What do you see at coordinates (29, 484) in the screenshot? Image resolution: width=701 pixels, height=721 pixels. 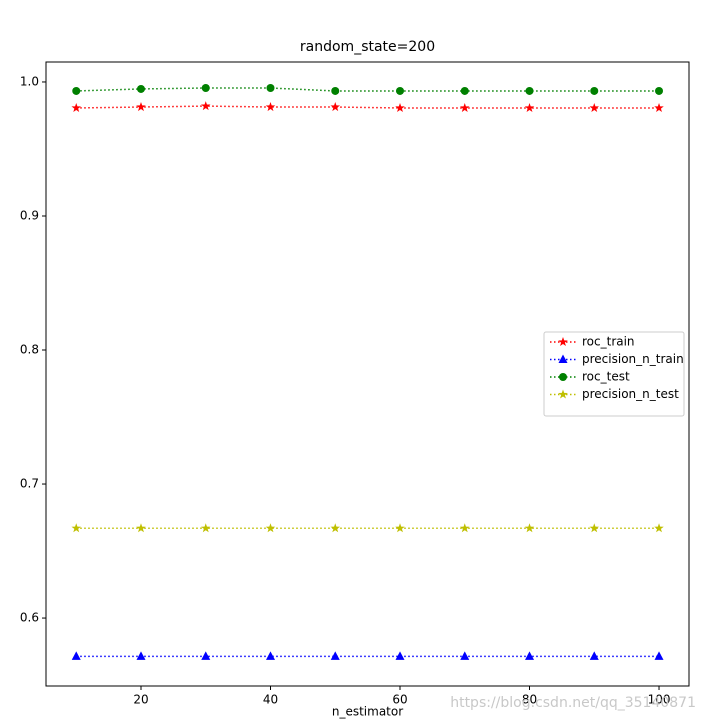 I see `y-tick-label: 0.7` at bounding box center [29, 484].